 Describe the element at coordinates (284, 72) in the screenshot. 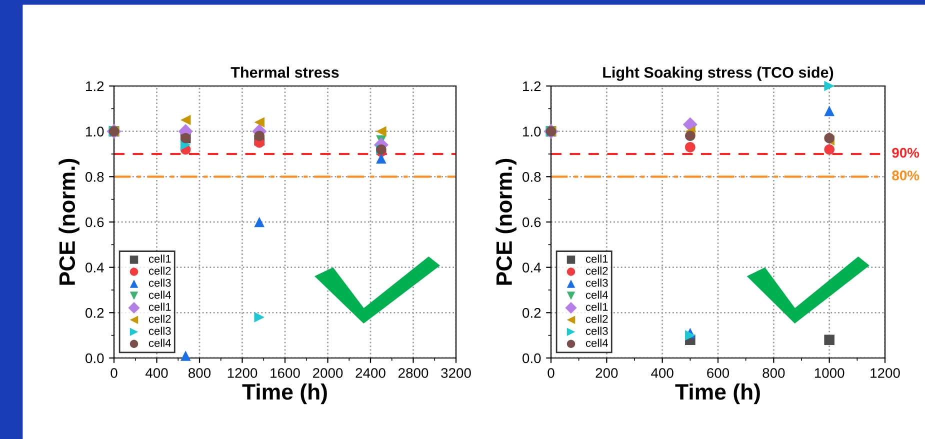

I see `chart-title: Thermal stress` at that location.